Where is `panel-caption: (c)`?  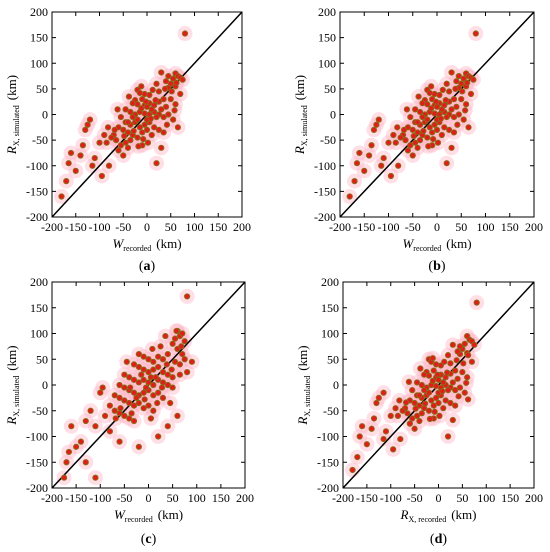 panel-caption: (c) is located at coordinates (149, 539).